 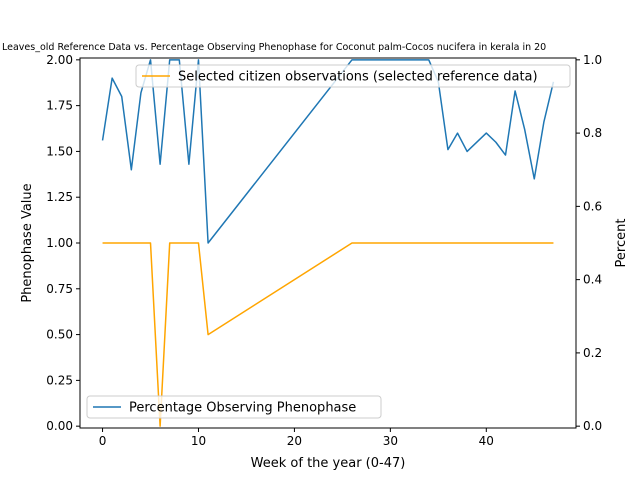 I want to click on y-tick-label-left: 0.50, so click(x=59, y=335).